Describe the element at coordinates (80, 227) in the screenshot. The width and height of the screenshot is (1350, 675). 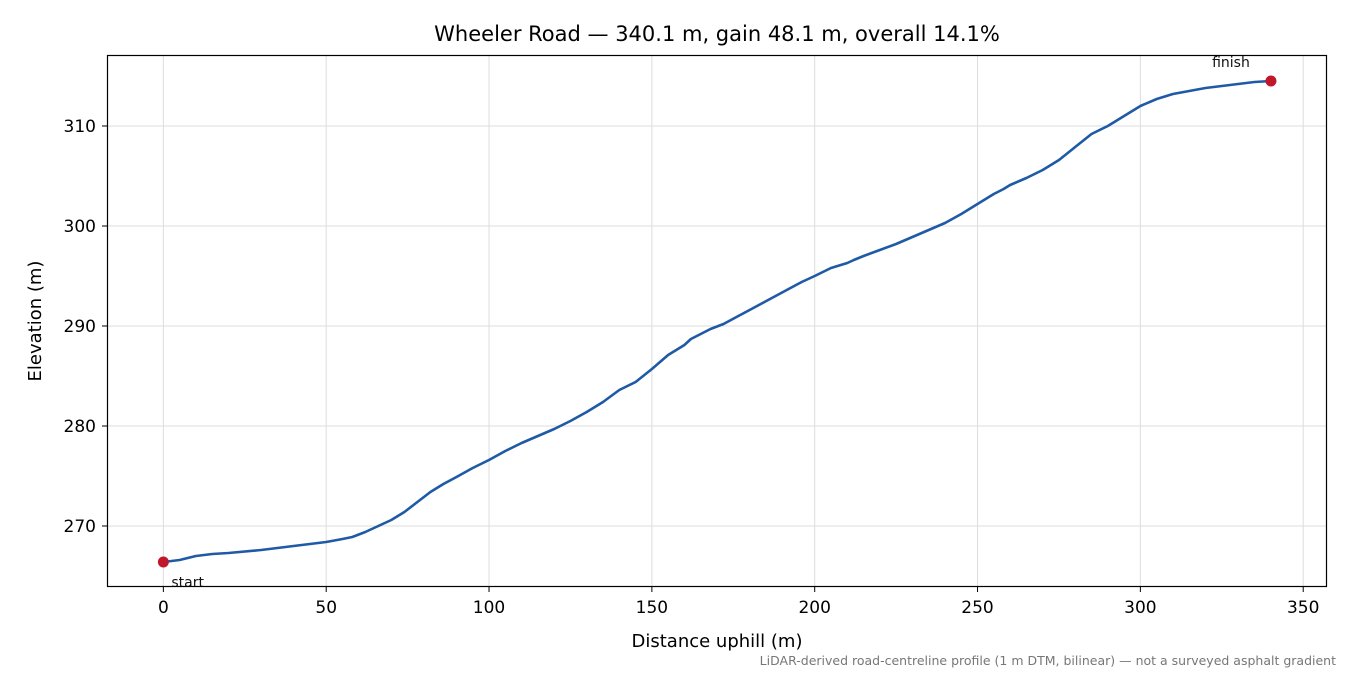
I see `y-tick-label: 300` at that location.